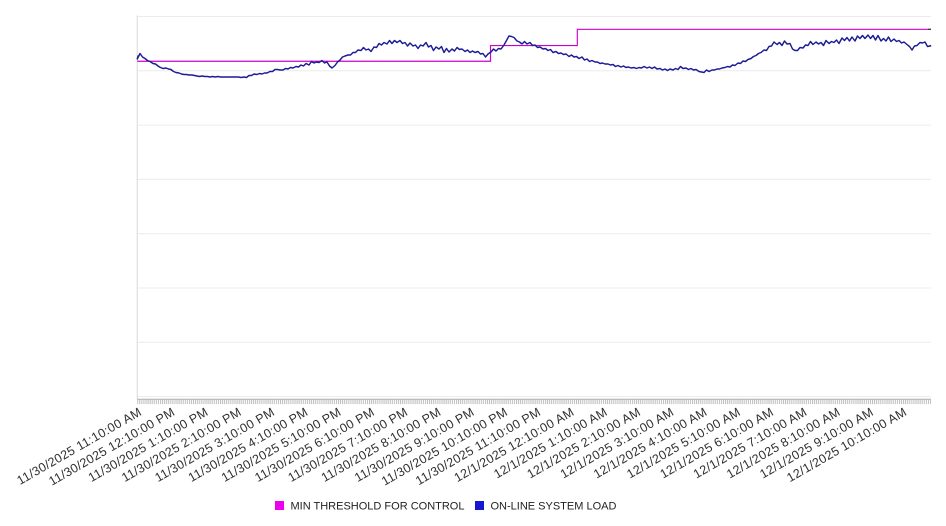 The height and width of the screenshot is (526, 946). What do you see at coordinates (554, 507) in the screenshot?
I see `svg-text: ON-LINE SYSTEM LOAD` at bounding box center [554, 507].